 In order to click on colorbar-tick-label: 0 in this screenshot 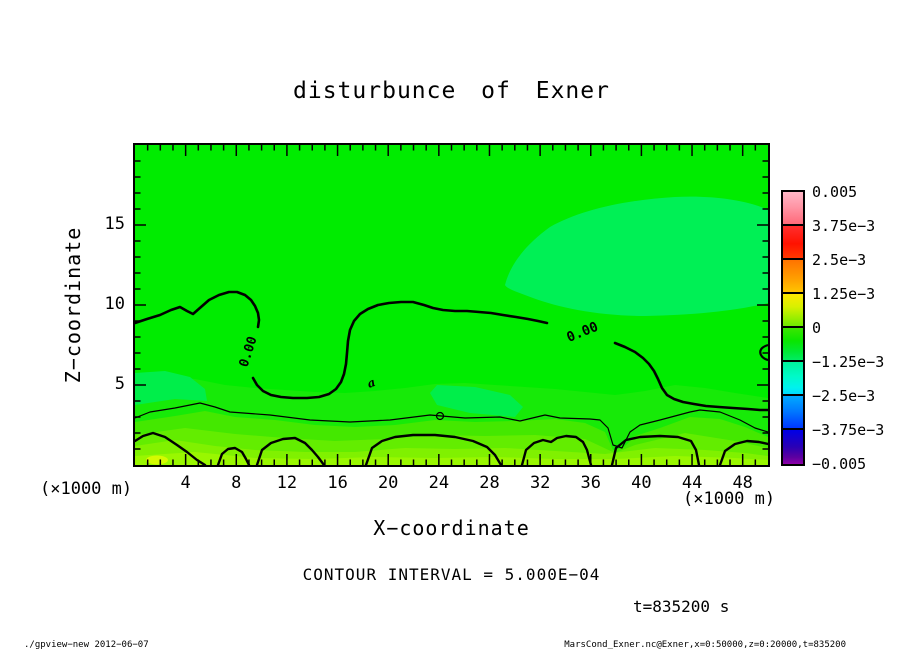, I will do `click(817, 328)`.